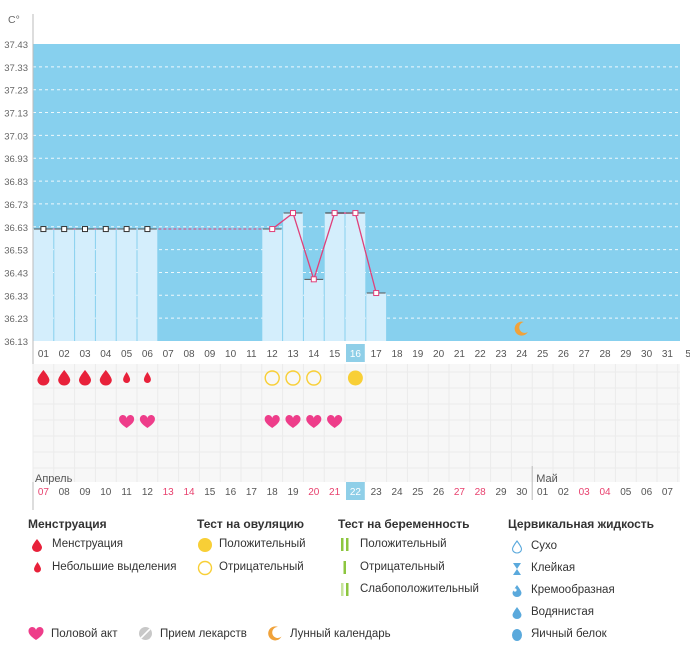  I want to click on cycle-day-label: 27, so click(585, 354).